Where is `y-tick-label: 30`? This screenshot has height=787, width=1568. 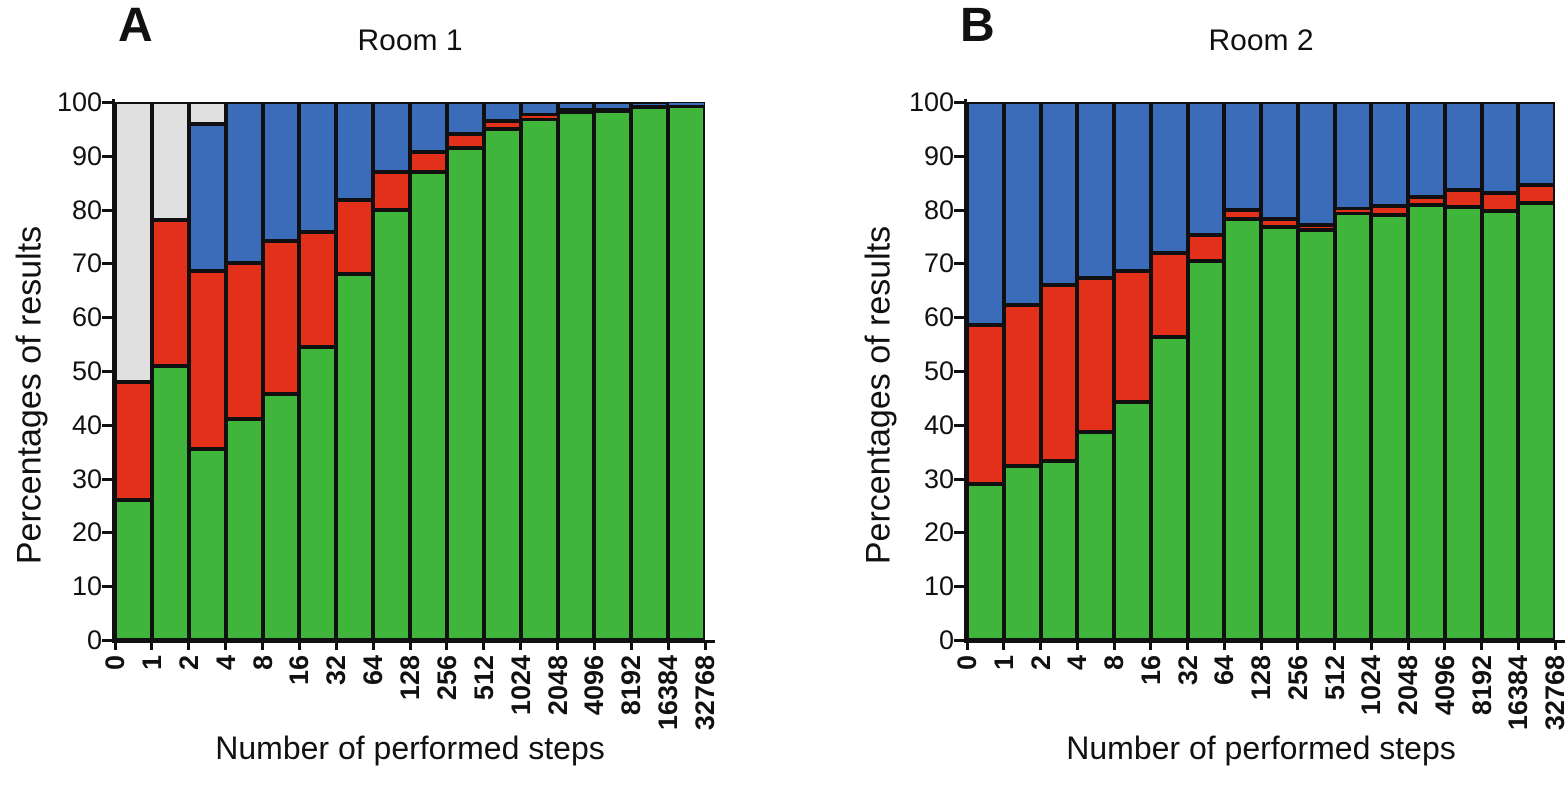
y-tick-label: 30 is located at coordinates (86, 478).